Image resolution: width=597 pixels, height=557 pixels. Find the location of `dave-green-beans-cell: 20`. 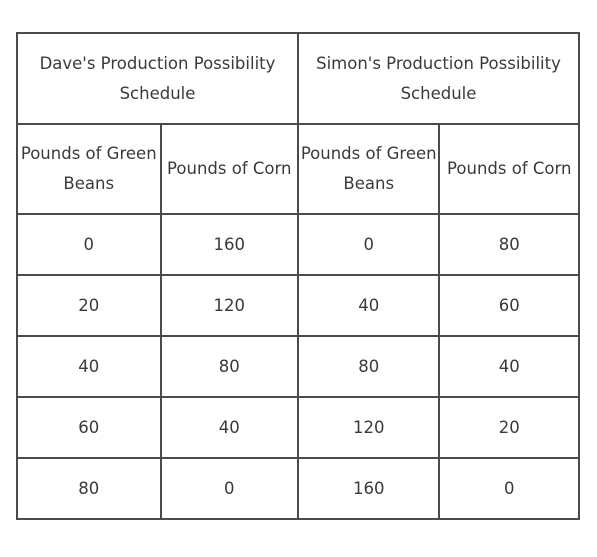

dave-green-beans-cell: 20 is located at coordinates (89, 305).